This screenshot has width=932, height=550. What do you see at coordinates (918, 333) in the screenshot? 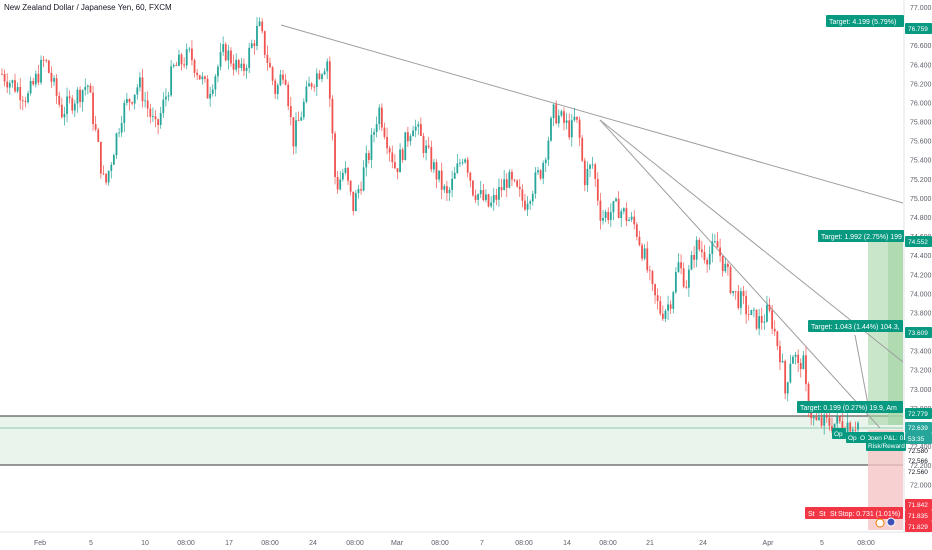
I see `price-label: 73.609` at bounding box center [918, 333].